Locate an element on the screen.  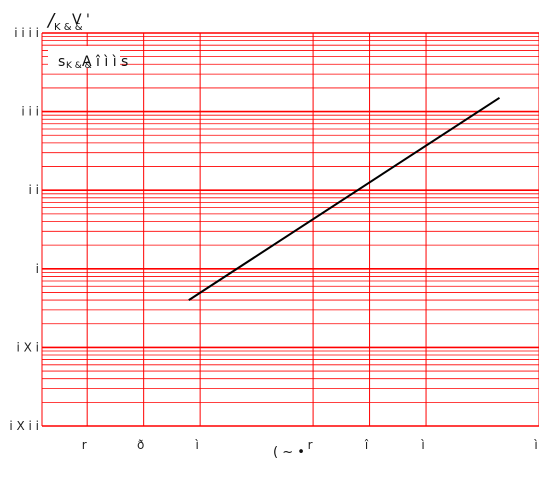
y-tick-label: i i i is located at coordinates (30, 112).